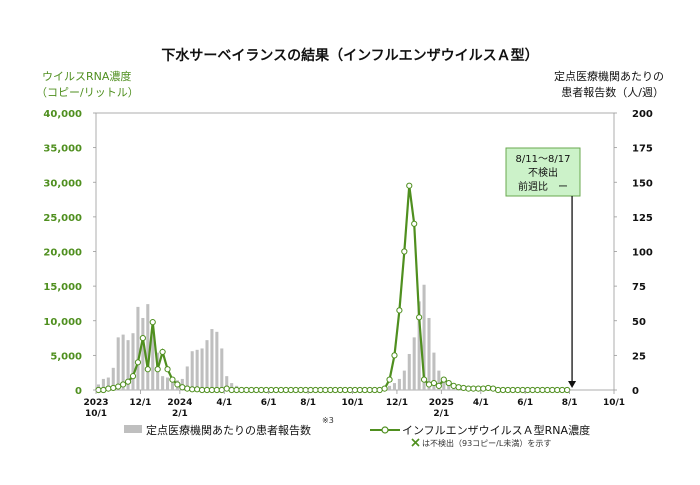  What do you see at coordinates (66, 356) in the screenshot?
I see `left-tick-label: 5,000` at bounding box center [66, 356].